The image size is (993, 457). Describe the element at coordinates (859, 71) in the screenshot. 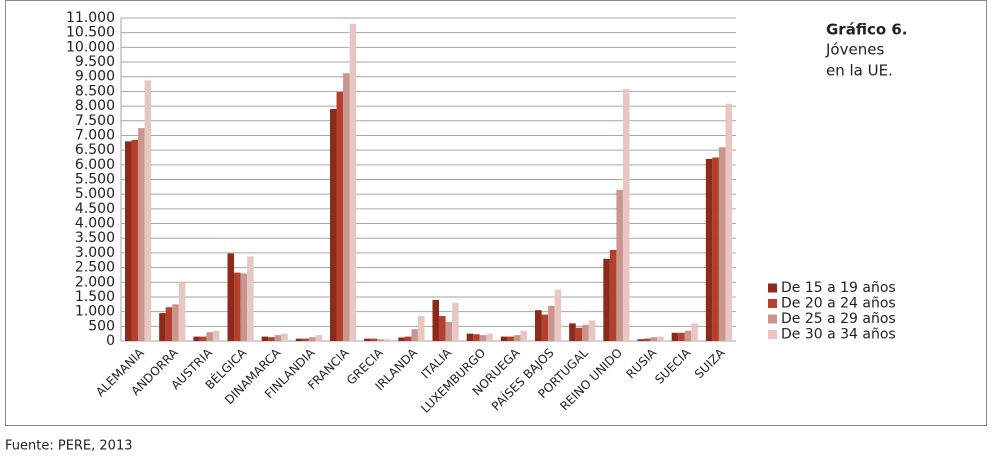

I see `chart-subtitle: en la UE.` at that location.